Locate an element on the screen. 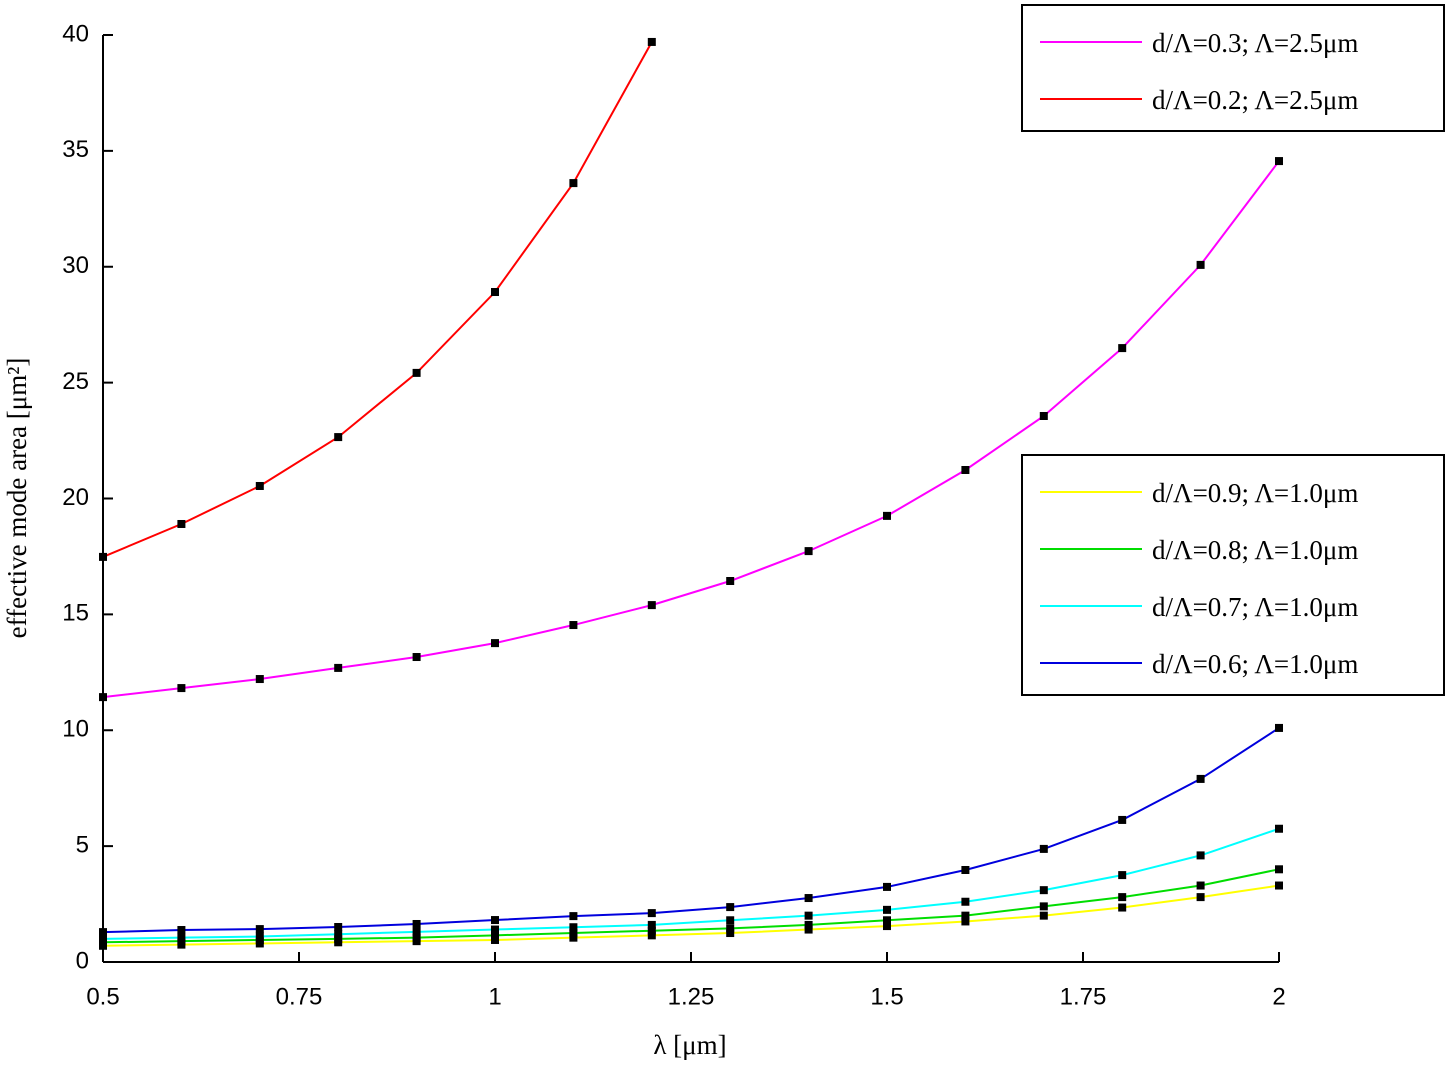  legend-label: d/Λ=0.3; Λ=2.5μm is located at coordinates (1255, 43).